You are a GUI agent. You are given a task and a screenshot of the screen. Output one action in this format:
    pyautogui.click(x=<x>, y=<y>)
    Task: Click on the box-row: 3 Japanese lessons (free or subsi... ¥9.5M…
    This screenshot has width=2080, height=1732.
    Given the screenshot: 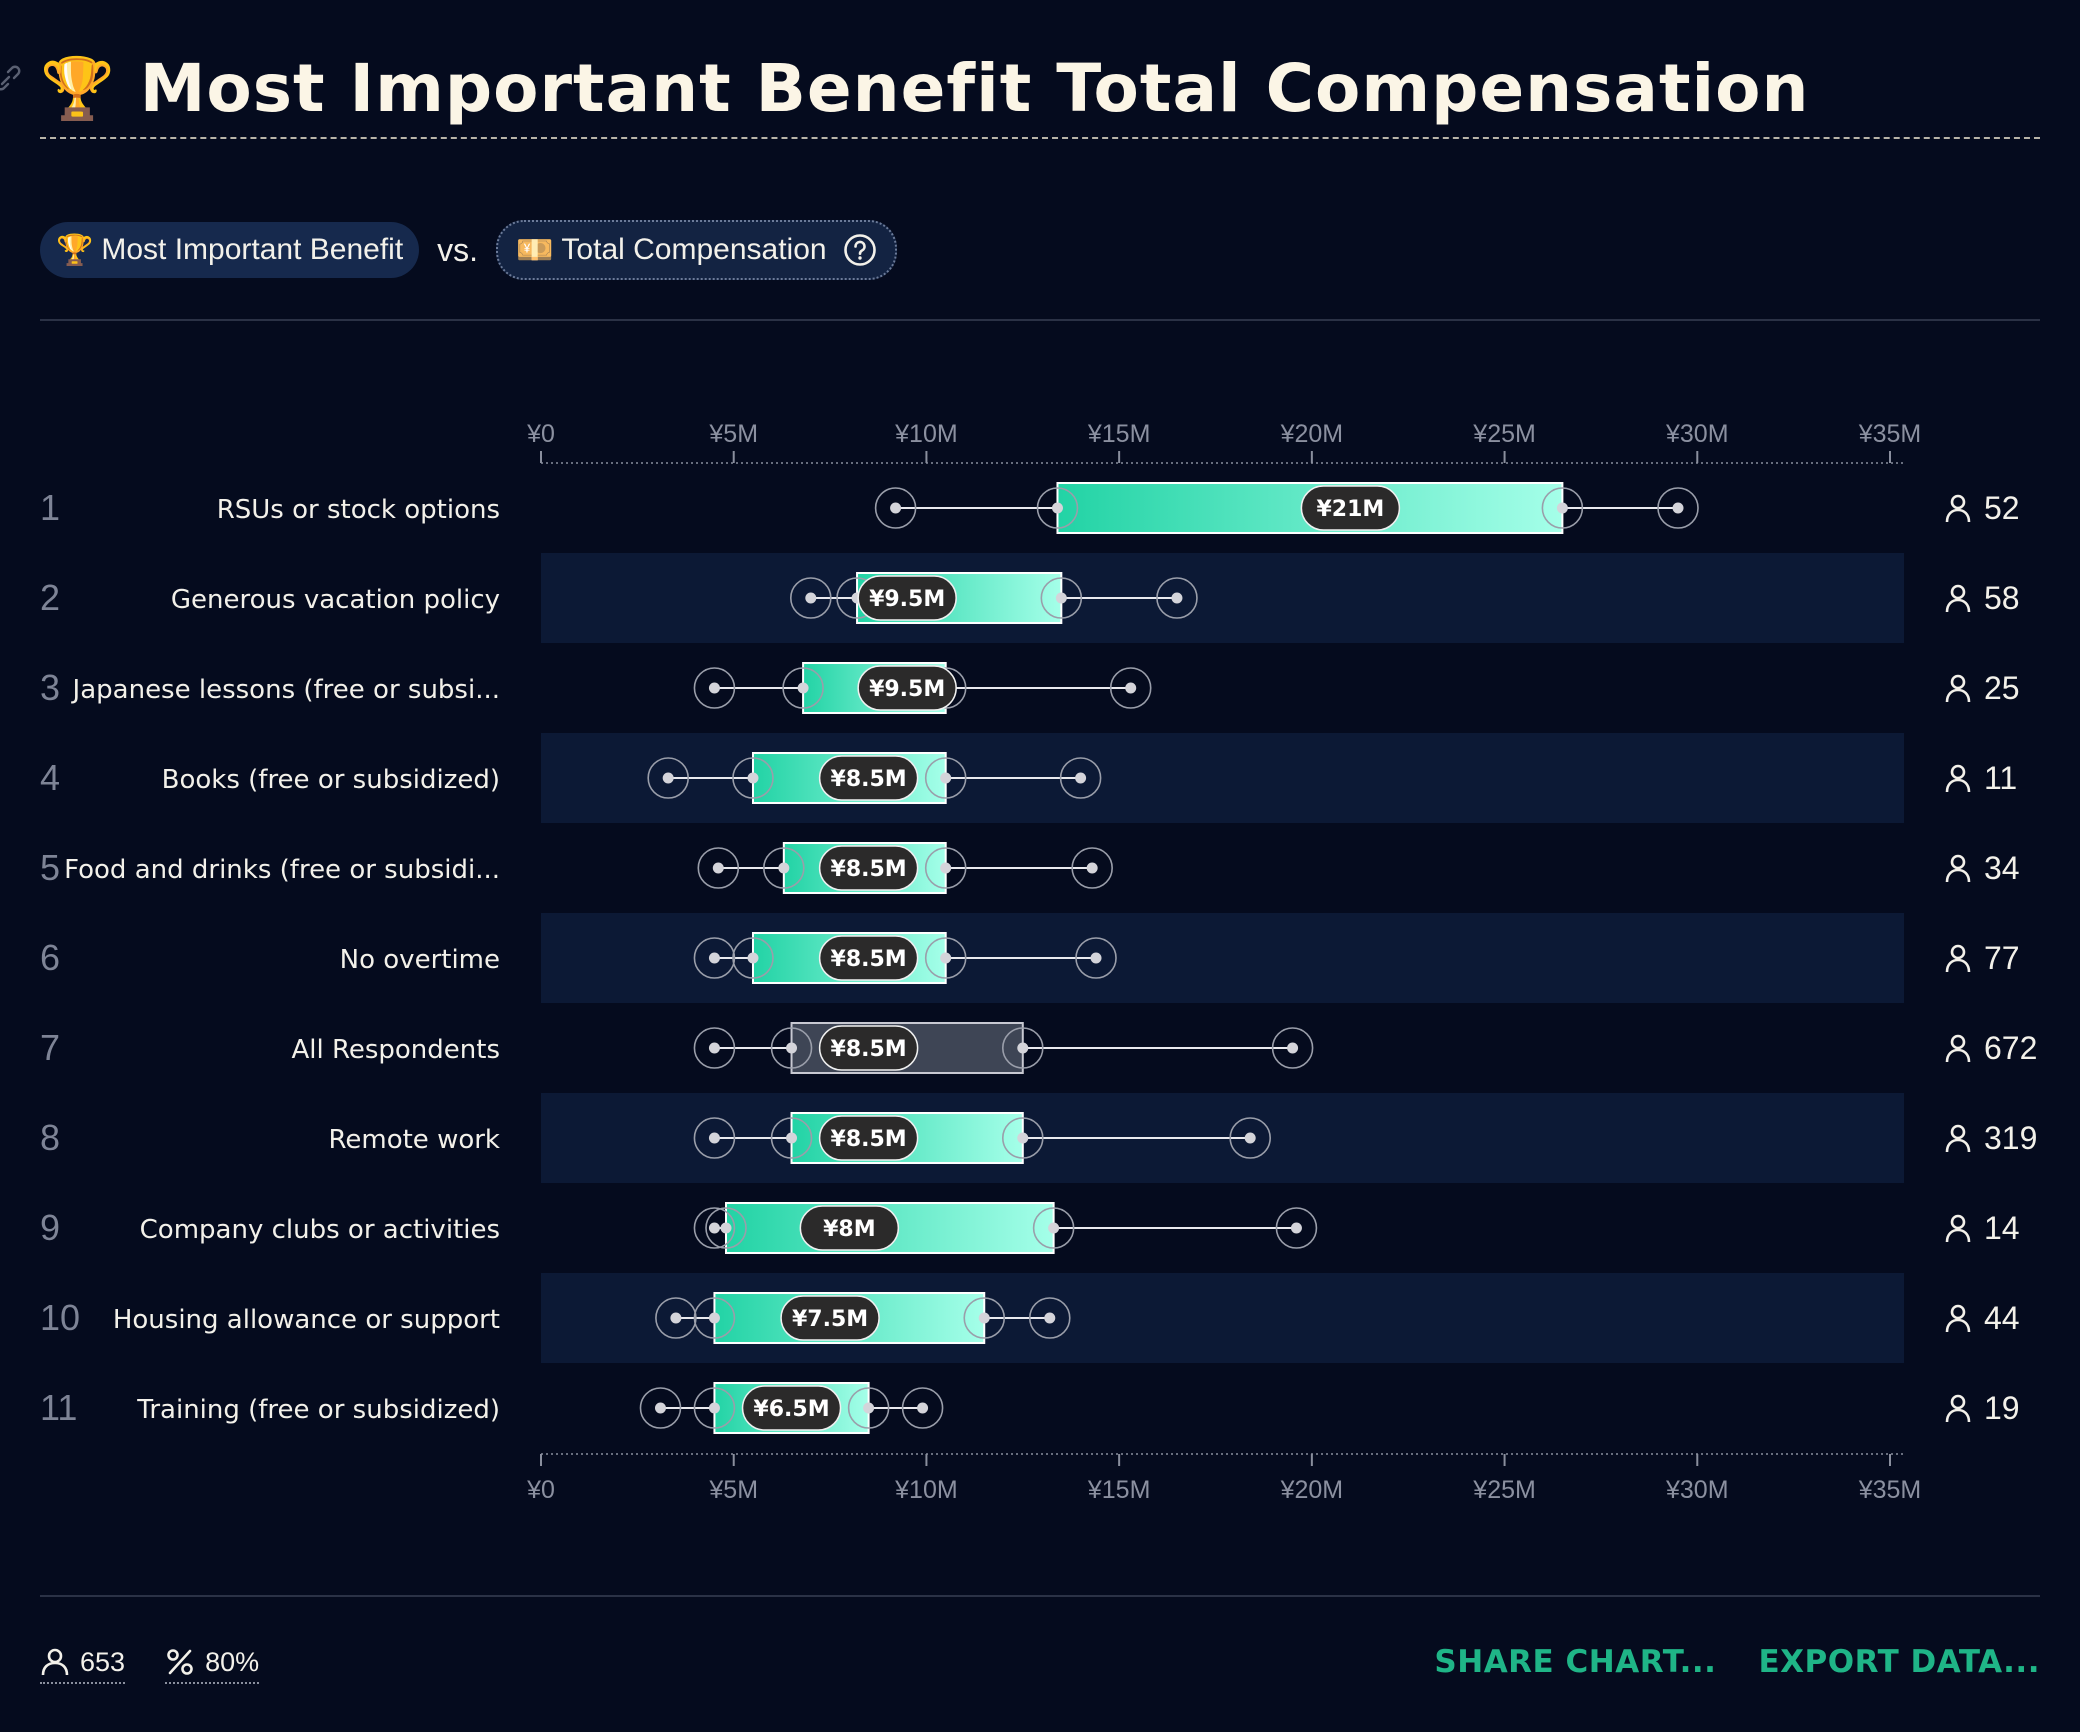 What is the action you would take?
    pyautogui.click(x=1030, y=688)
    